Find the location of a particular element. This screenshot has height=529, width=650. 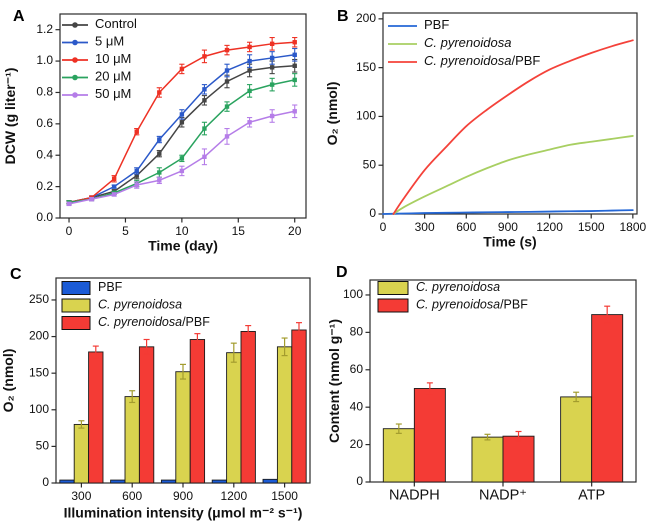

x-tick-label: 600 is located at coordinates (132, 496).